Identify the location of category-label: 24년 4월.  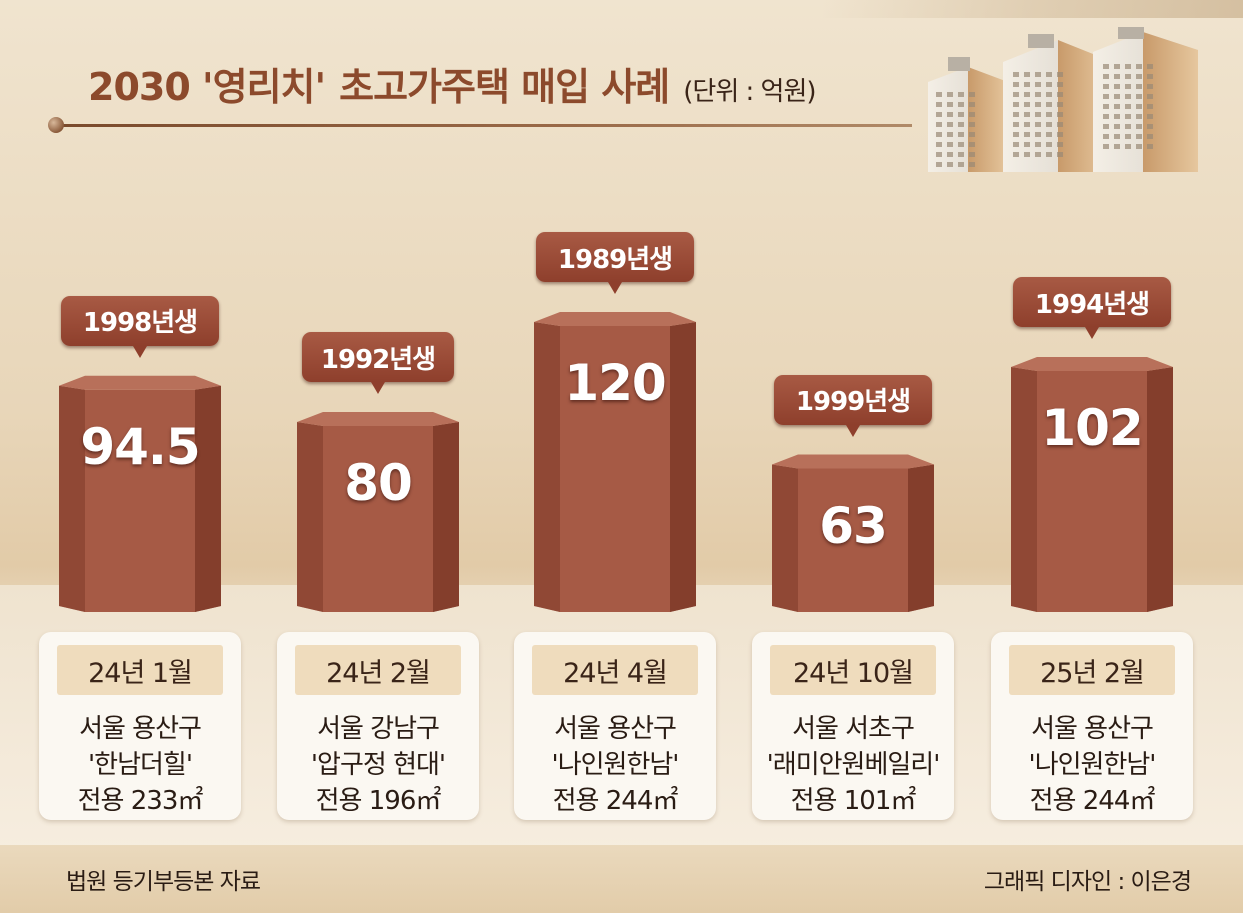
(615, 670).